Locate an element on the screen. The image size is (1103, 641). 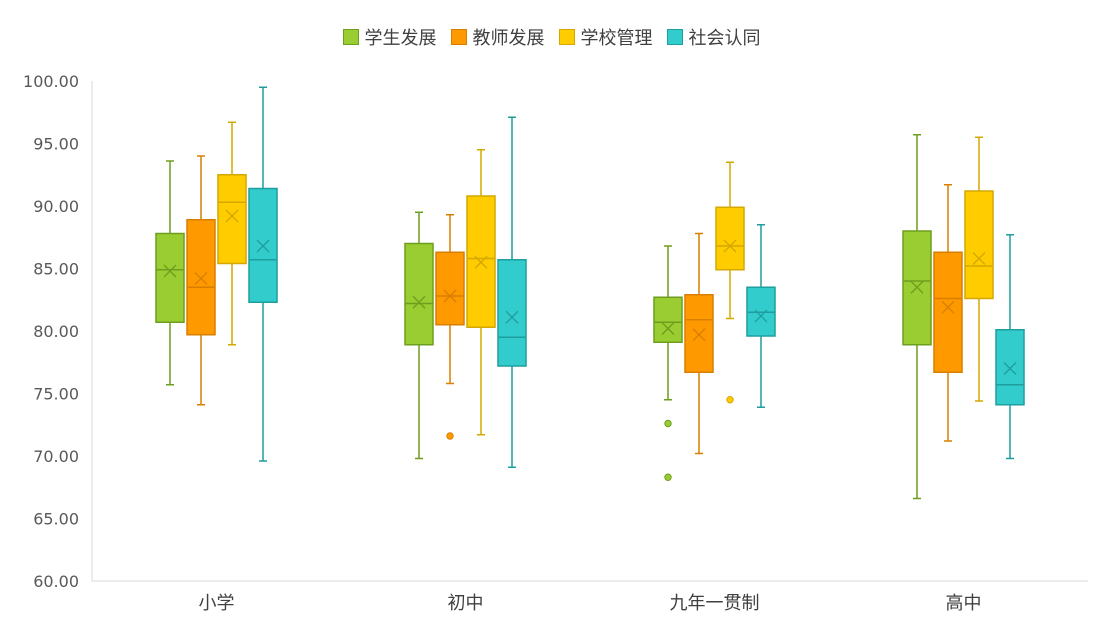
y-tick-label: 90.00 is located at coordinates (56, 206).